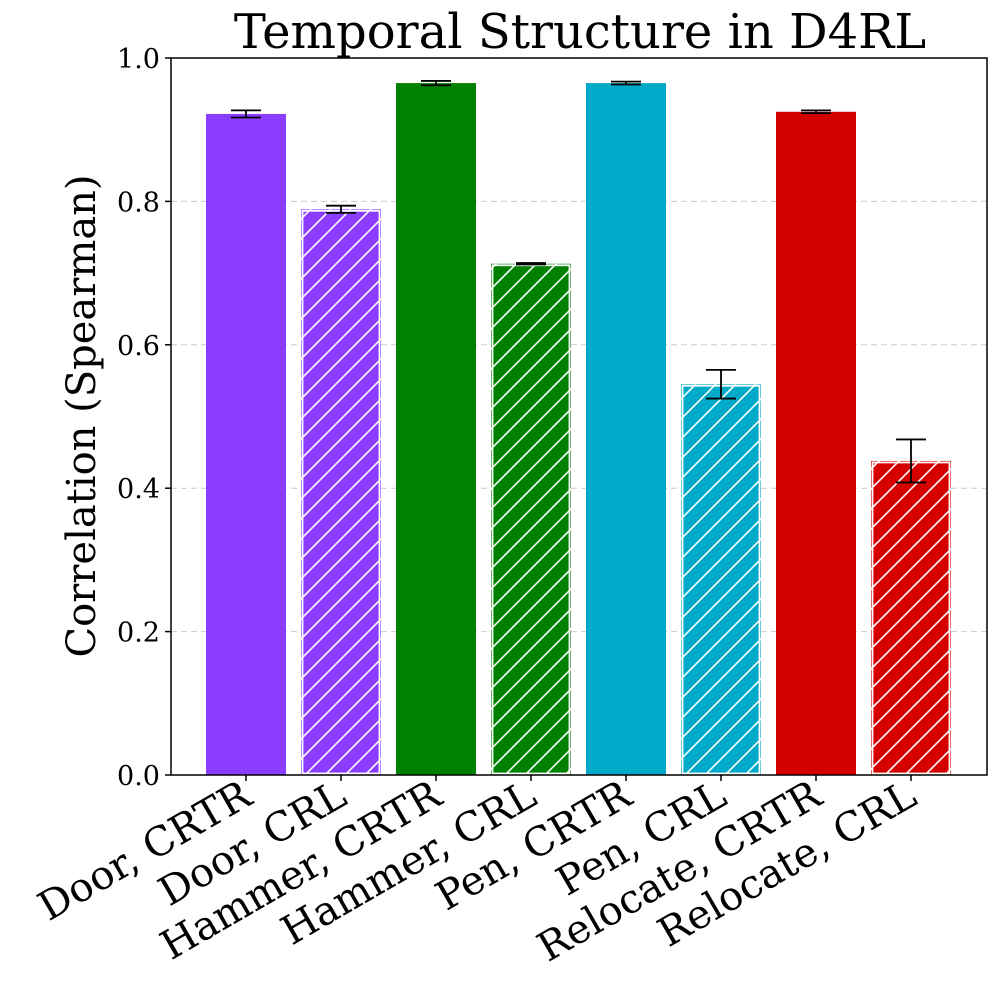  I want to click on y-tick-label: 0.4, so click(138, 489).